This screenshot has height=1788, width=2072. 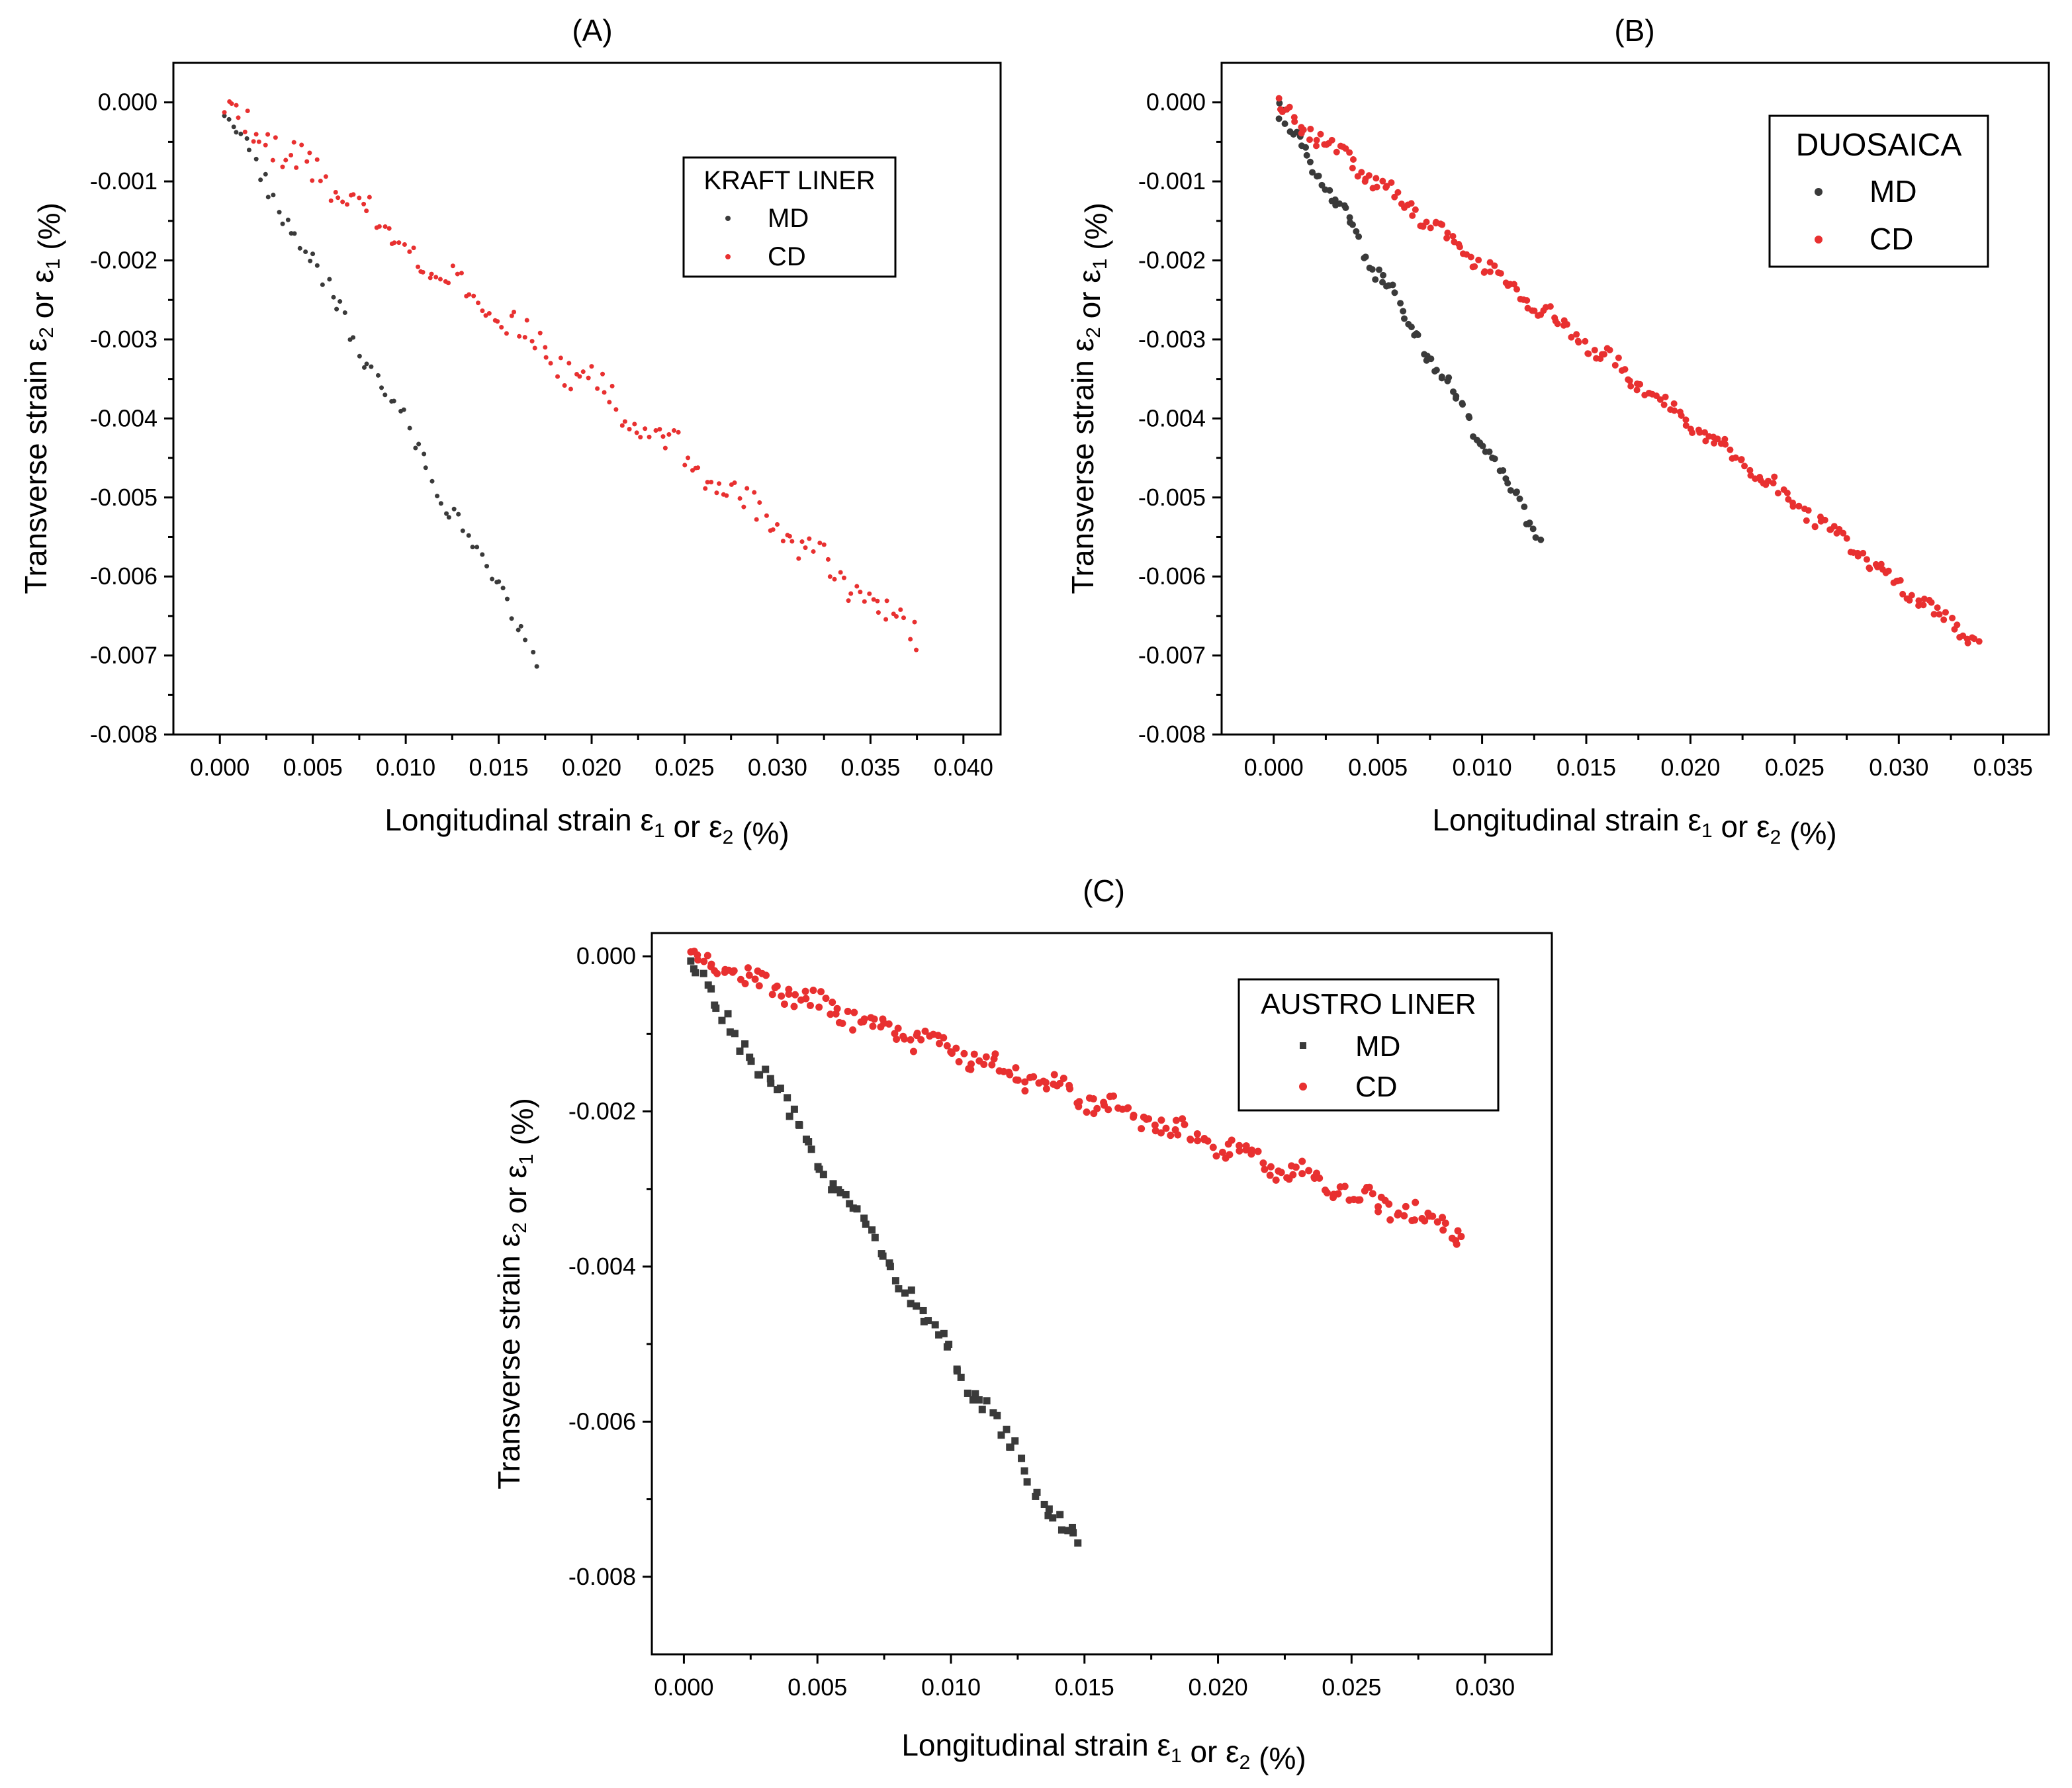 What do you see at coordinates (124, 734) in the screenshot?
I see `panel-a-y-tick-label: -0.008` at bounding box center [124, 734].